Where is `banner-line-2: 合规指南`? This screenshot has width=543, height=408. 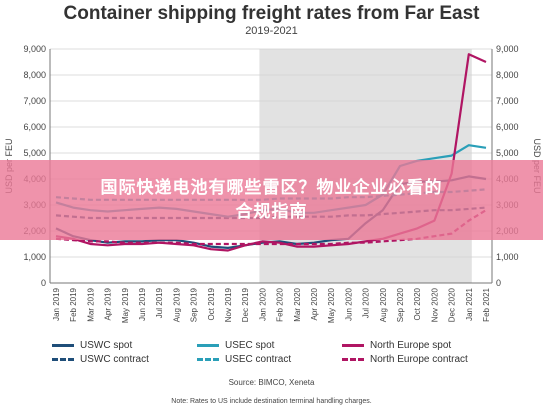
banner-line-2: 合规指南 is located at coordinates (271, 212).